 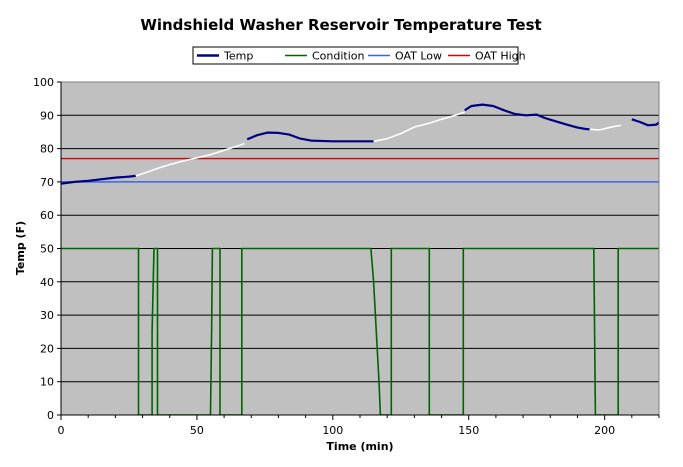 What do you see at coordinates (47, 149) in the screenshot?
I see `y-tick-label-80: 80` at bounding box center [47, 149].